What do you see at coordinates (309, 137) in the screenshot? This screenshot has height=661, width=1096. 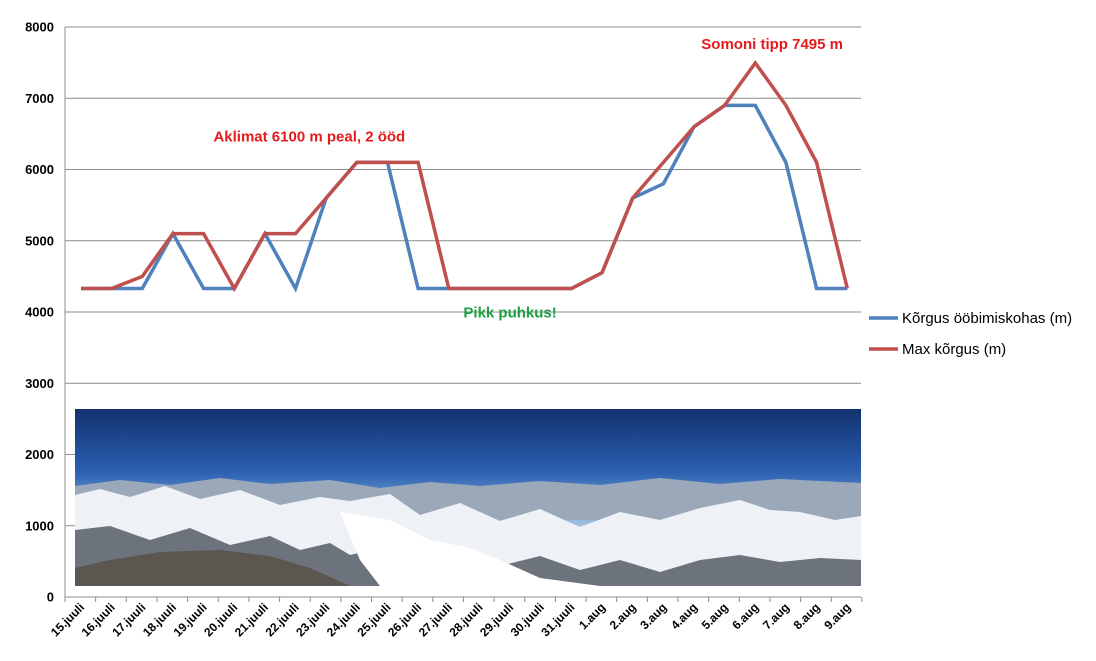 I see `annotation-1: Aklimat 6100 m peal, 2 ööd` at bounding box center [309, 137].